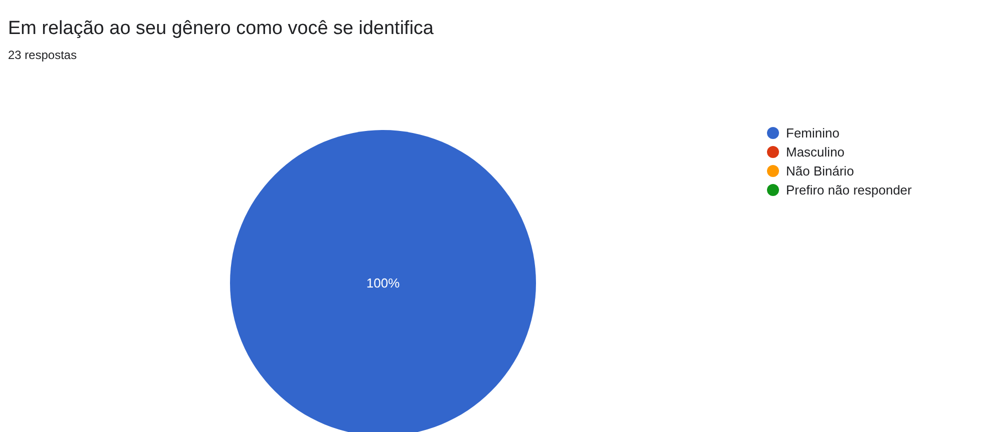 The width and height of the screenshot is (993, 432). What do you see at coordinates (849, 190) in the screenshot?
I see `legend-label: Prefiro não responder` at bounding box center [849, 190].